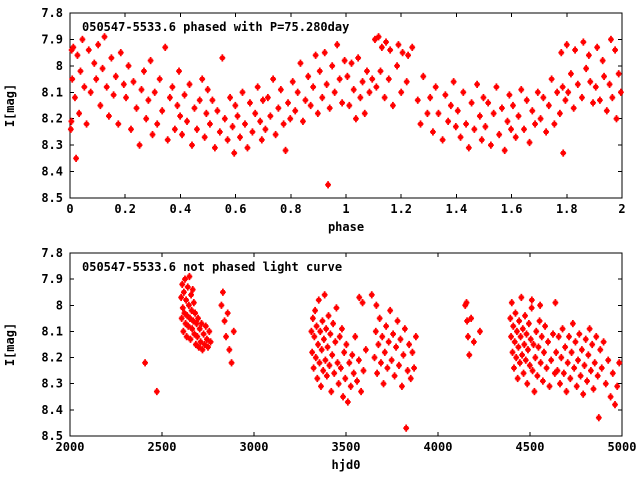 The height and width of the screenshot is (480, 640). I want to click on x-tick-label: 3500, so click(346, 447).